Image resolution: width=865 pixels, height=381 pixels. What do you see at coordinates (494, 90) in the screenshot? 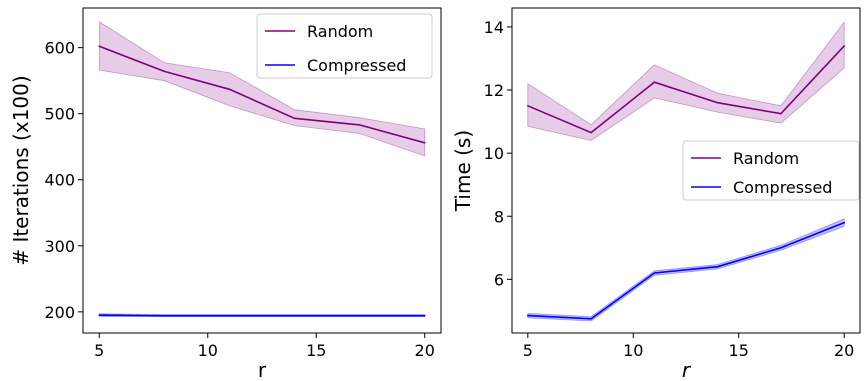
I see `y-tick-label: 12` at bounding box center [494, 90].